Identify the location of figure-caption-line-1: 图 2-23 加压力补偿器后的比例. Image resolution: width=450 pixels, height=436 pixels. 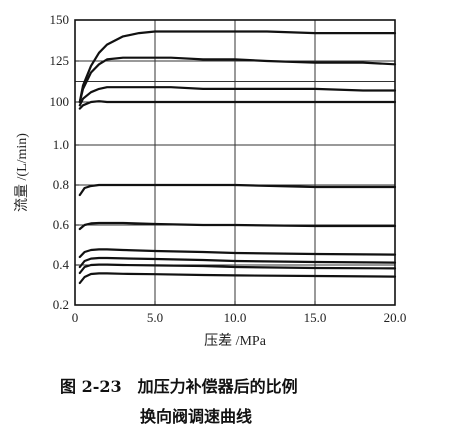
(179, 386).